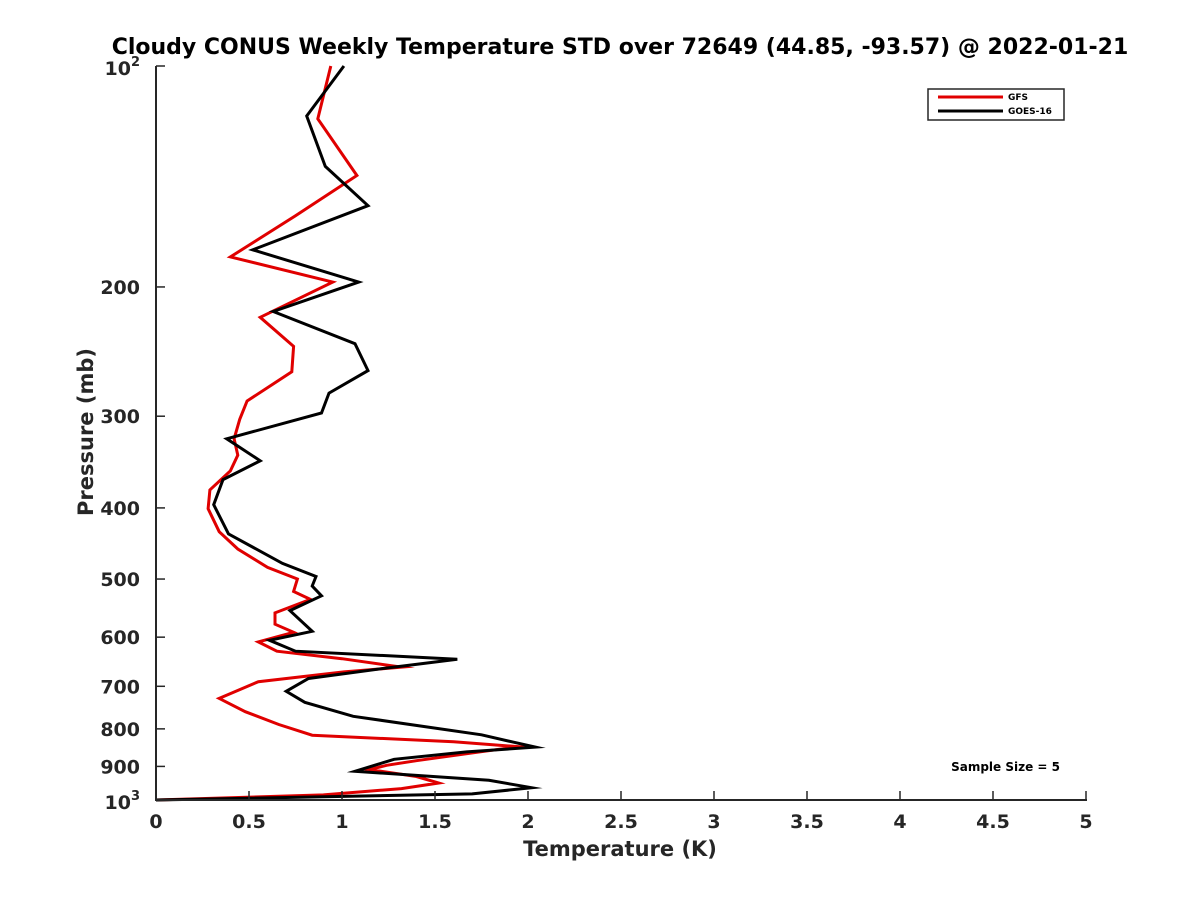 This screenshot has height=900, width=1200. What do you see at coordinates (1085, 822) in the screenshot?
I see `x-tick-label: 5` at bounding box center [1085, 822].